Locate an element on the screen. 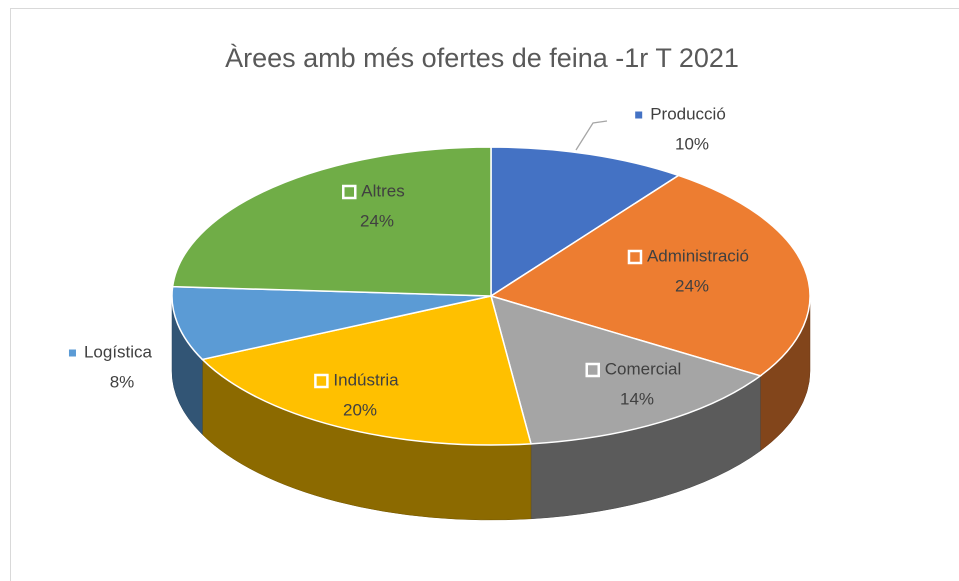  leader-line is located at coordinates (591, 135).